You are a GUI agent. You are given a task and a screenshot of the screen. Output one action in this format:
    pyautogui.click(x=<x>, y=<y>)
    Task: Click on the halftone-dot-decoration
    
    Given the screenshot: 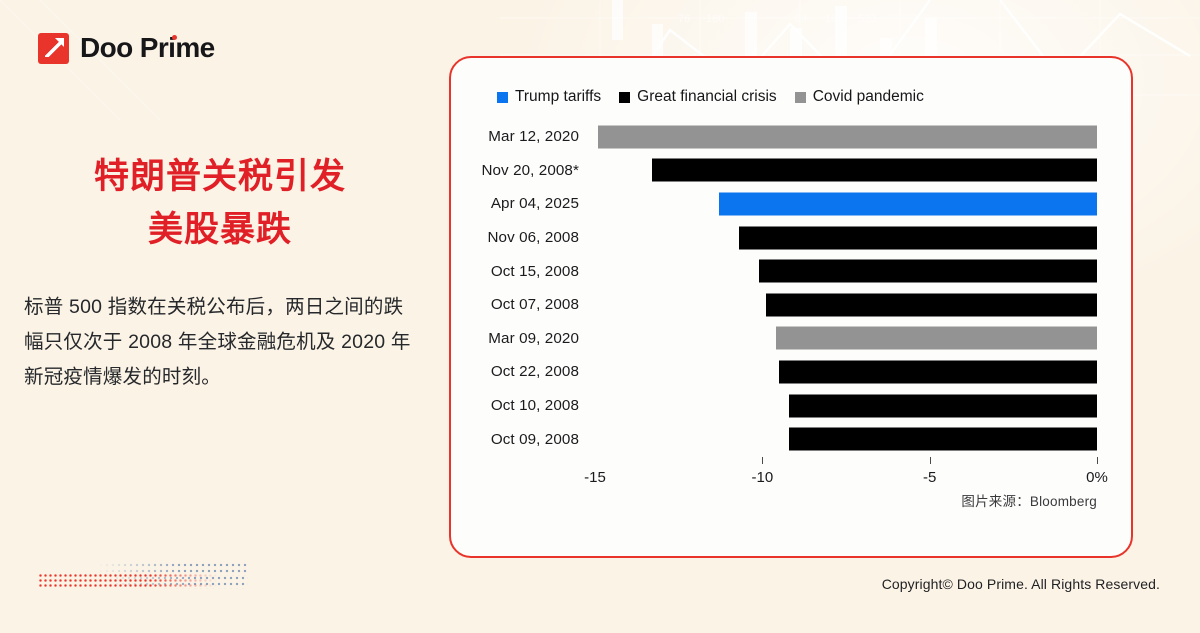 What is the action you would take?
    pyautogui.click(x=143, y=576)
    